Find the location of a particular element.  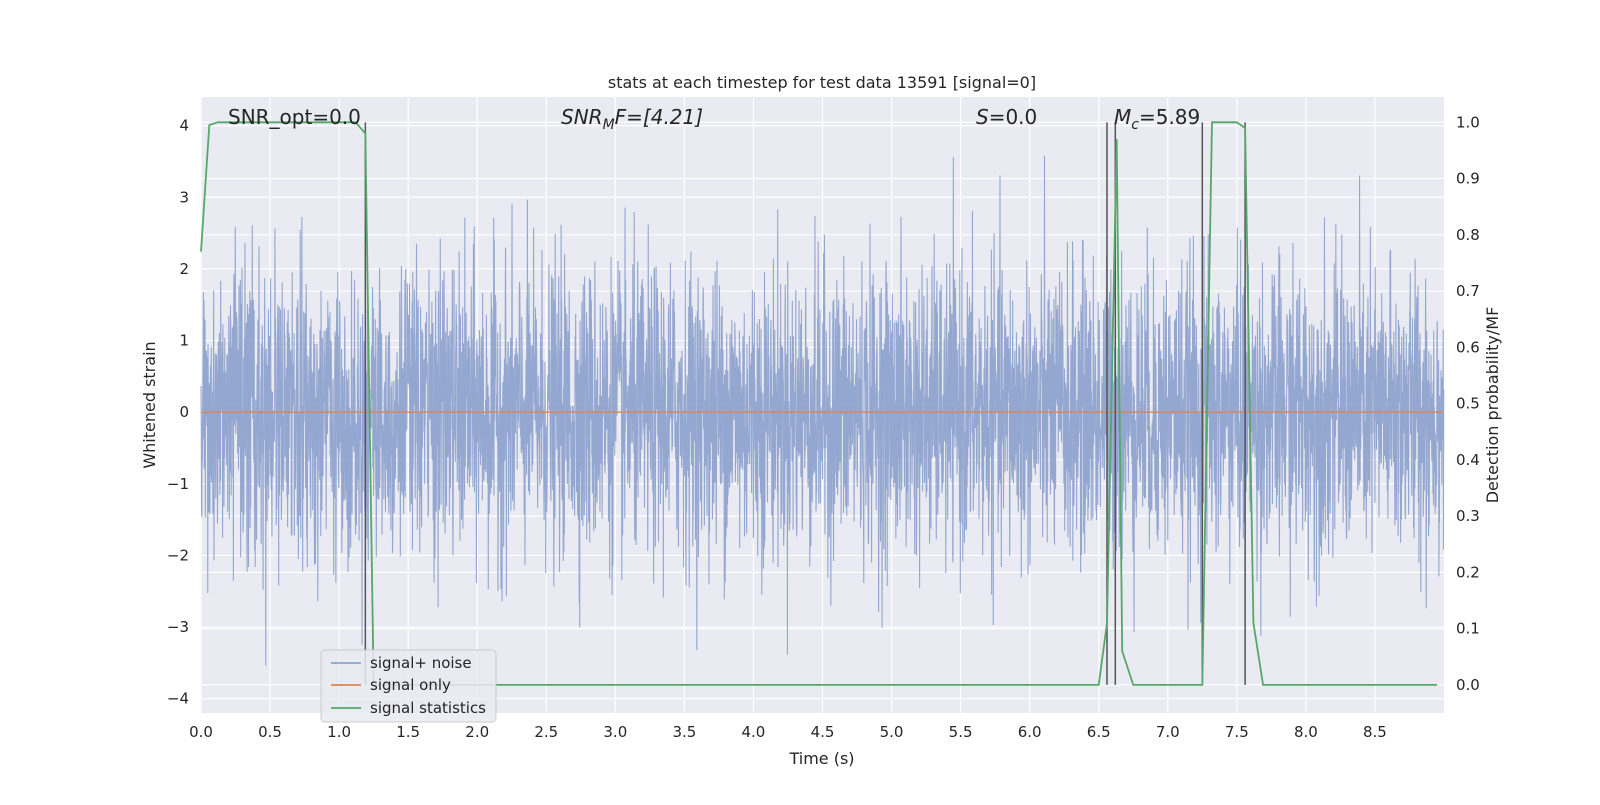

y-right-tick-label: 0.5 is located at coordinates (1468, 404).